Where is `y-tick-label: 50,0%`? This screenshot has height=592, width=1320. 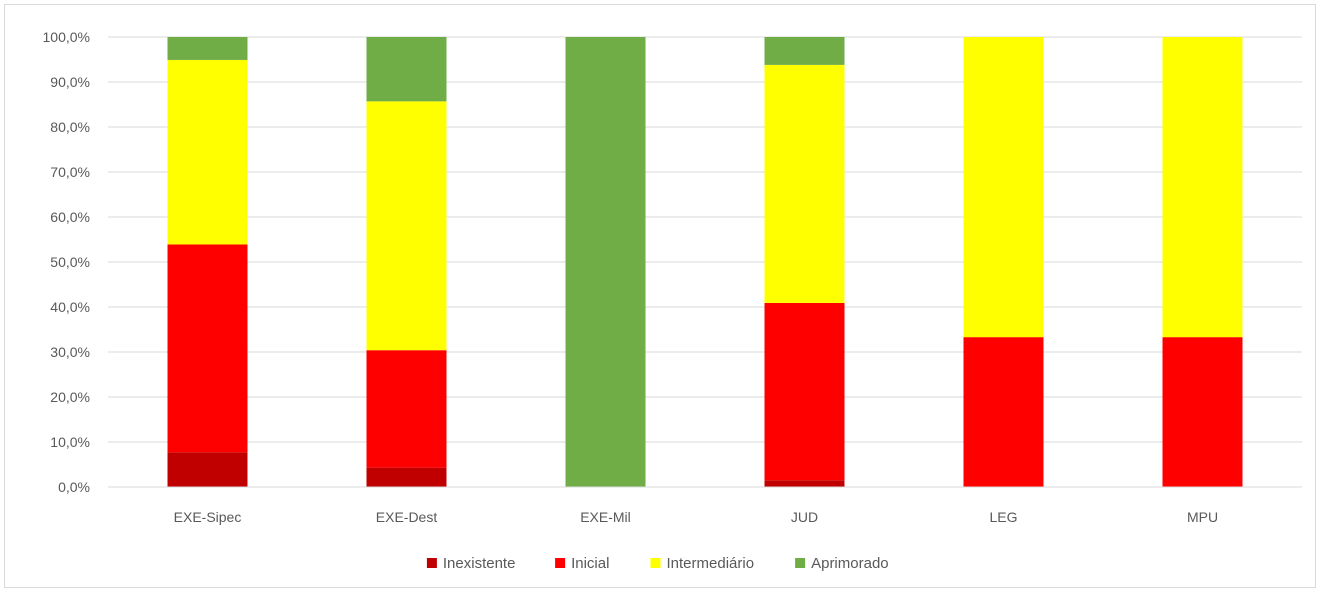
y-tick-label: 50,0% is located at coordinates (70, 262).